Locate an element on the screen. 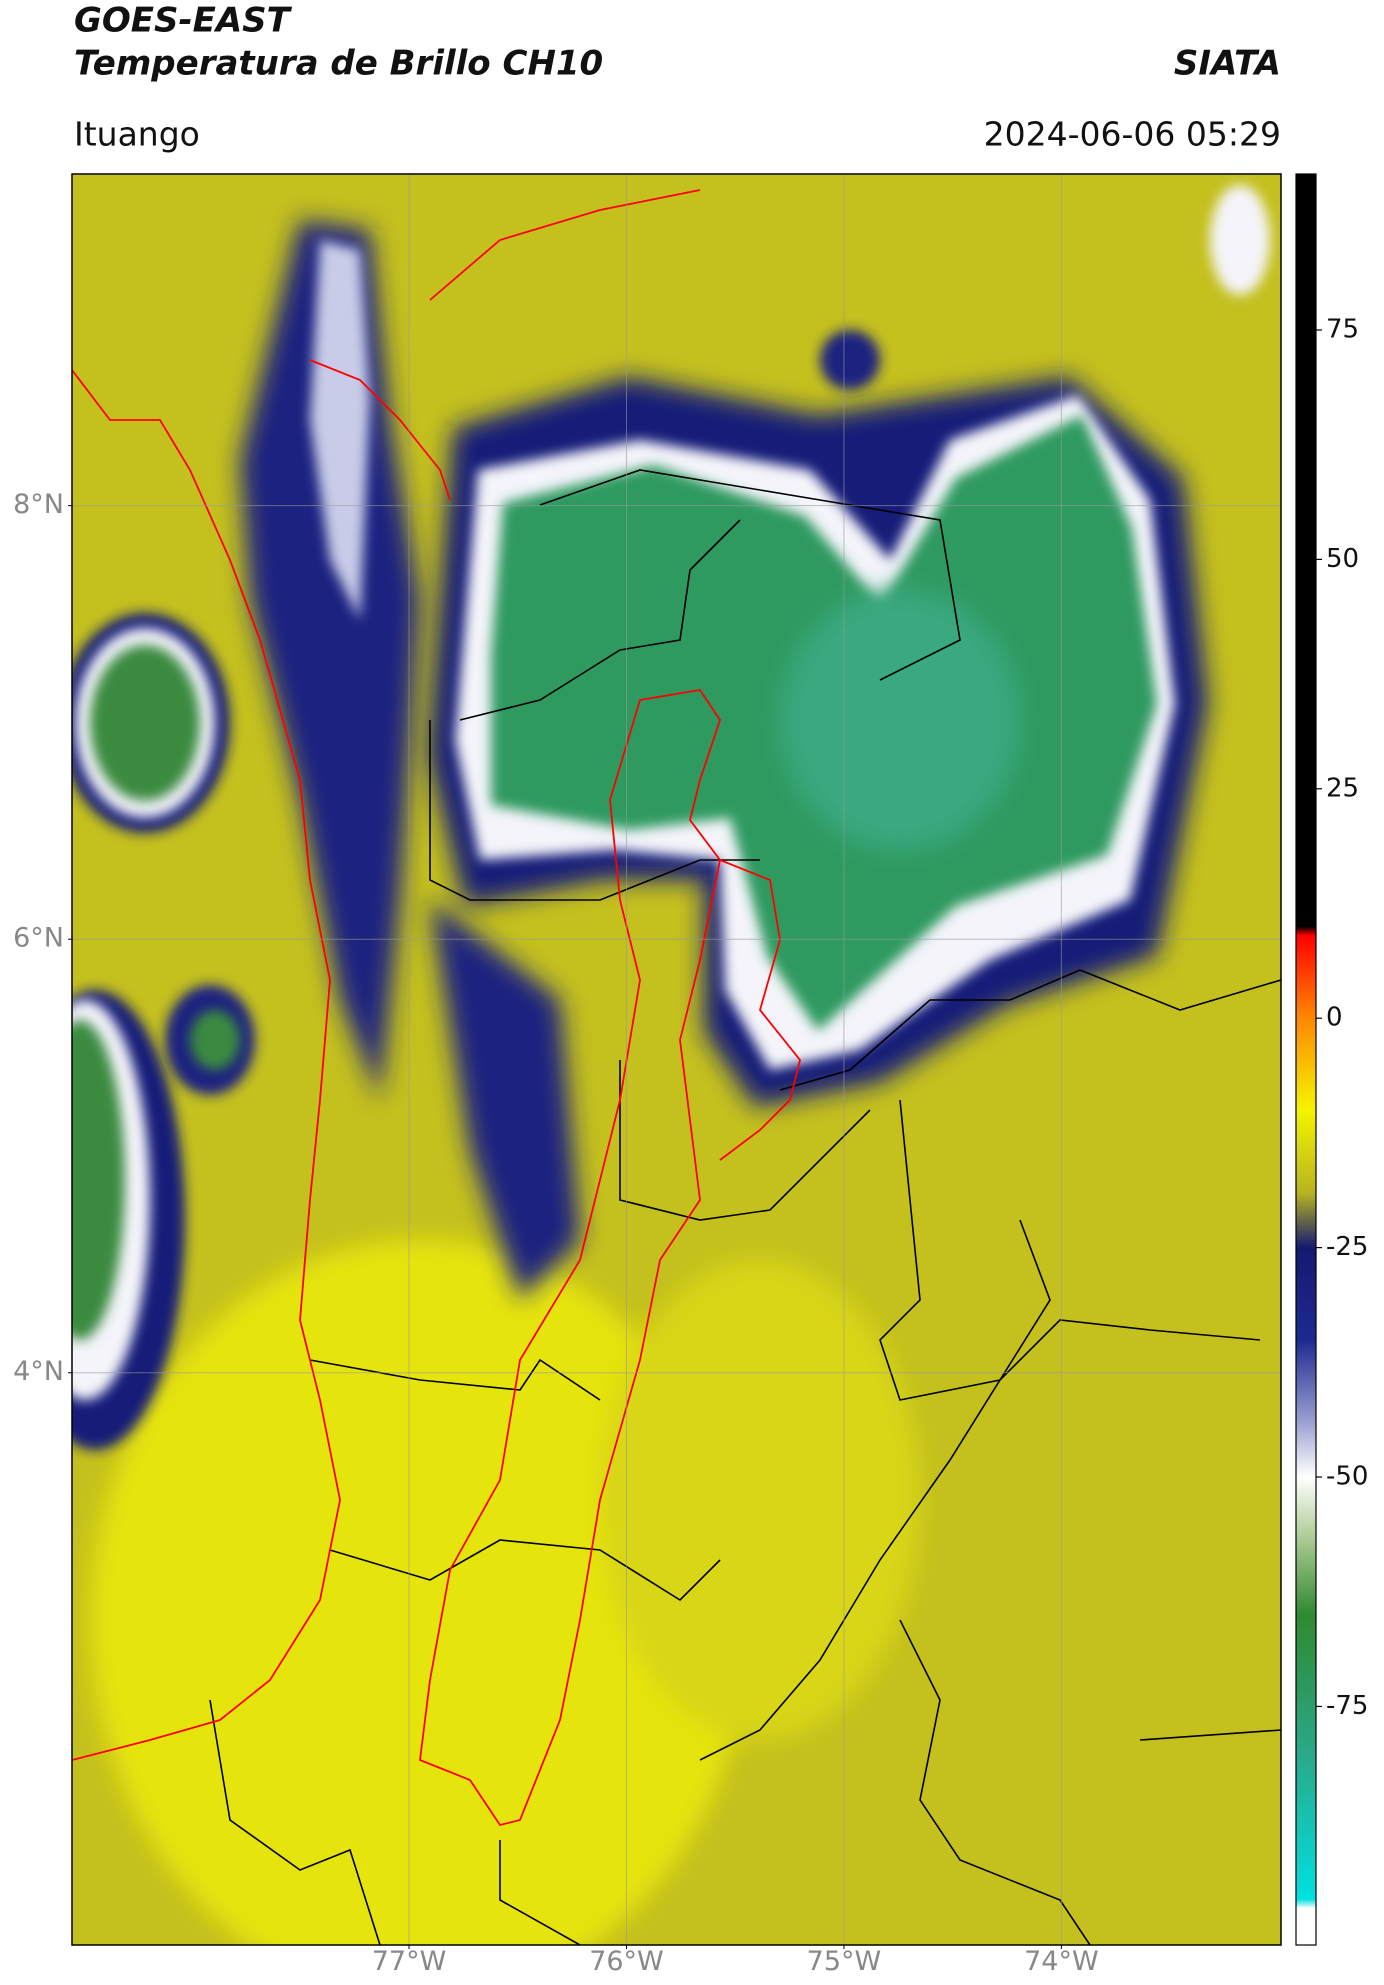 The image size is (1384, 1985). y-tick-label: 8°N is located at coordinates (38, 504).